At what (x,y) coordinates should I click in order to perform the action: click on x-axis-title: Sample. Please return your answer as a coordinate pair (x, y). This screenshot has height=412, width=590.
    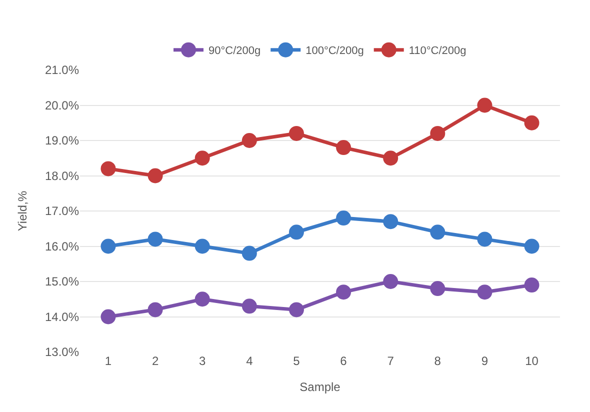
    Looking at the image, I should click on (320, 387).